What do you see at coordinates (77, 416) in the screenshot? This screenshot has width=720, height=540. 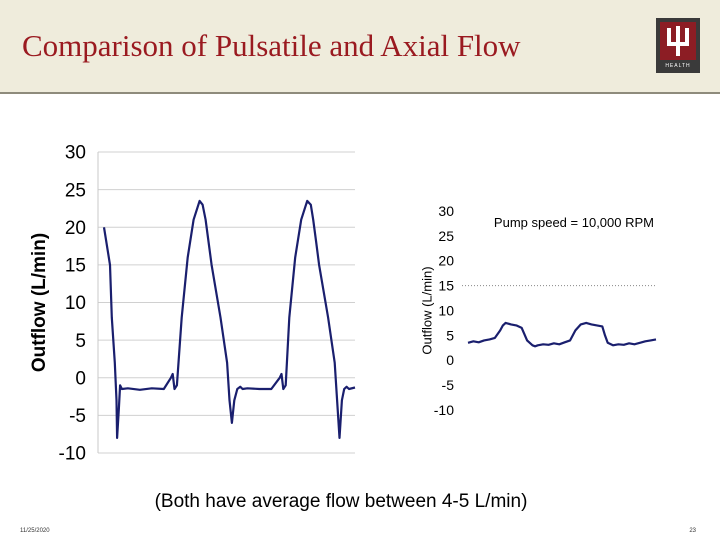 I see `left-y-tick-label: -5` at bounding box center [77, 416].